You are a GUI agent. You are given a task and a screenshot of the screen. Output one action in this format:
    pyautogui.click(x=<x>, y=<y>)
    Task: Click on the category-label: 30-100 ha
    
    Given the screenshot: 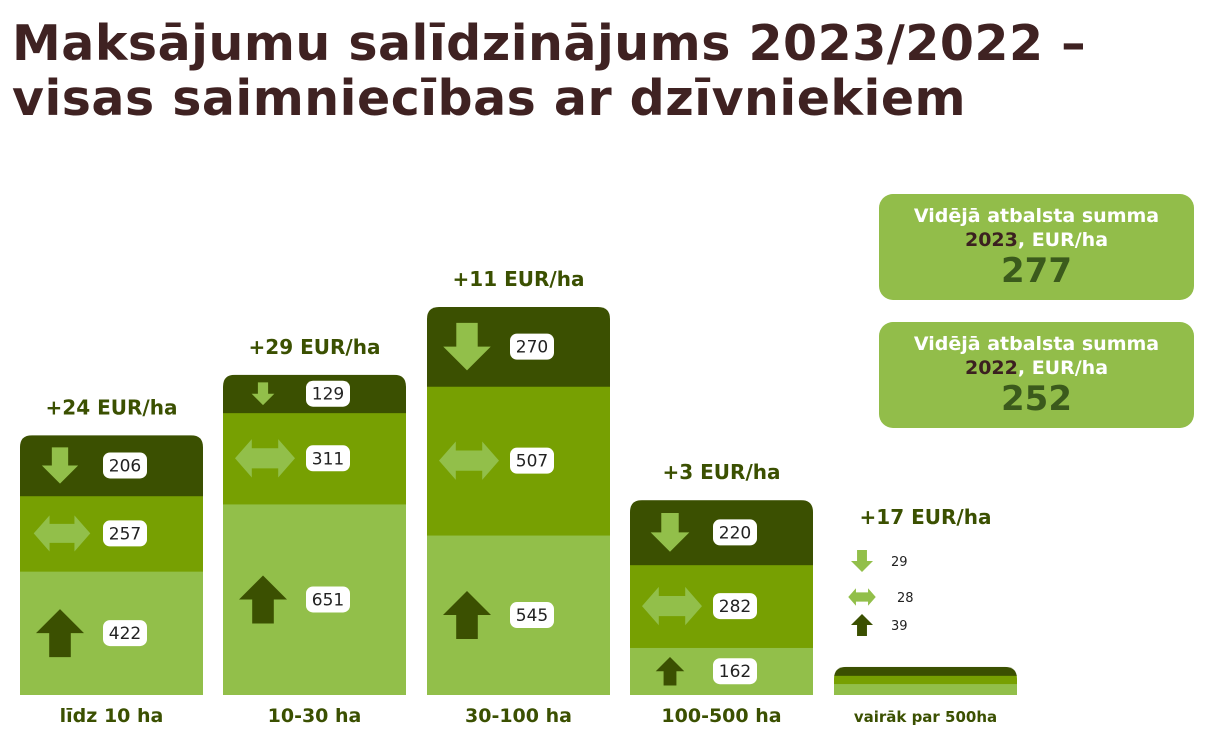 What is the action you would take?
    pyautogui.click(x=518, y=716)
    